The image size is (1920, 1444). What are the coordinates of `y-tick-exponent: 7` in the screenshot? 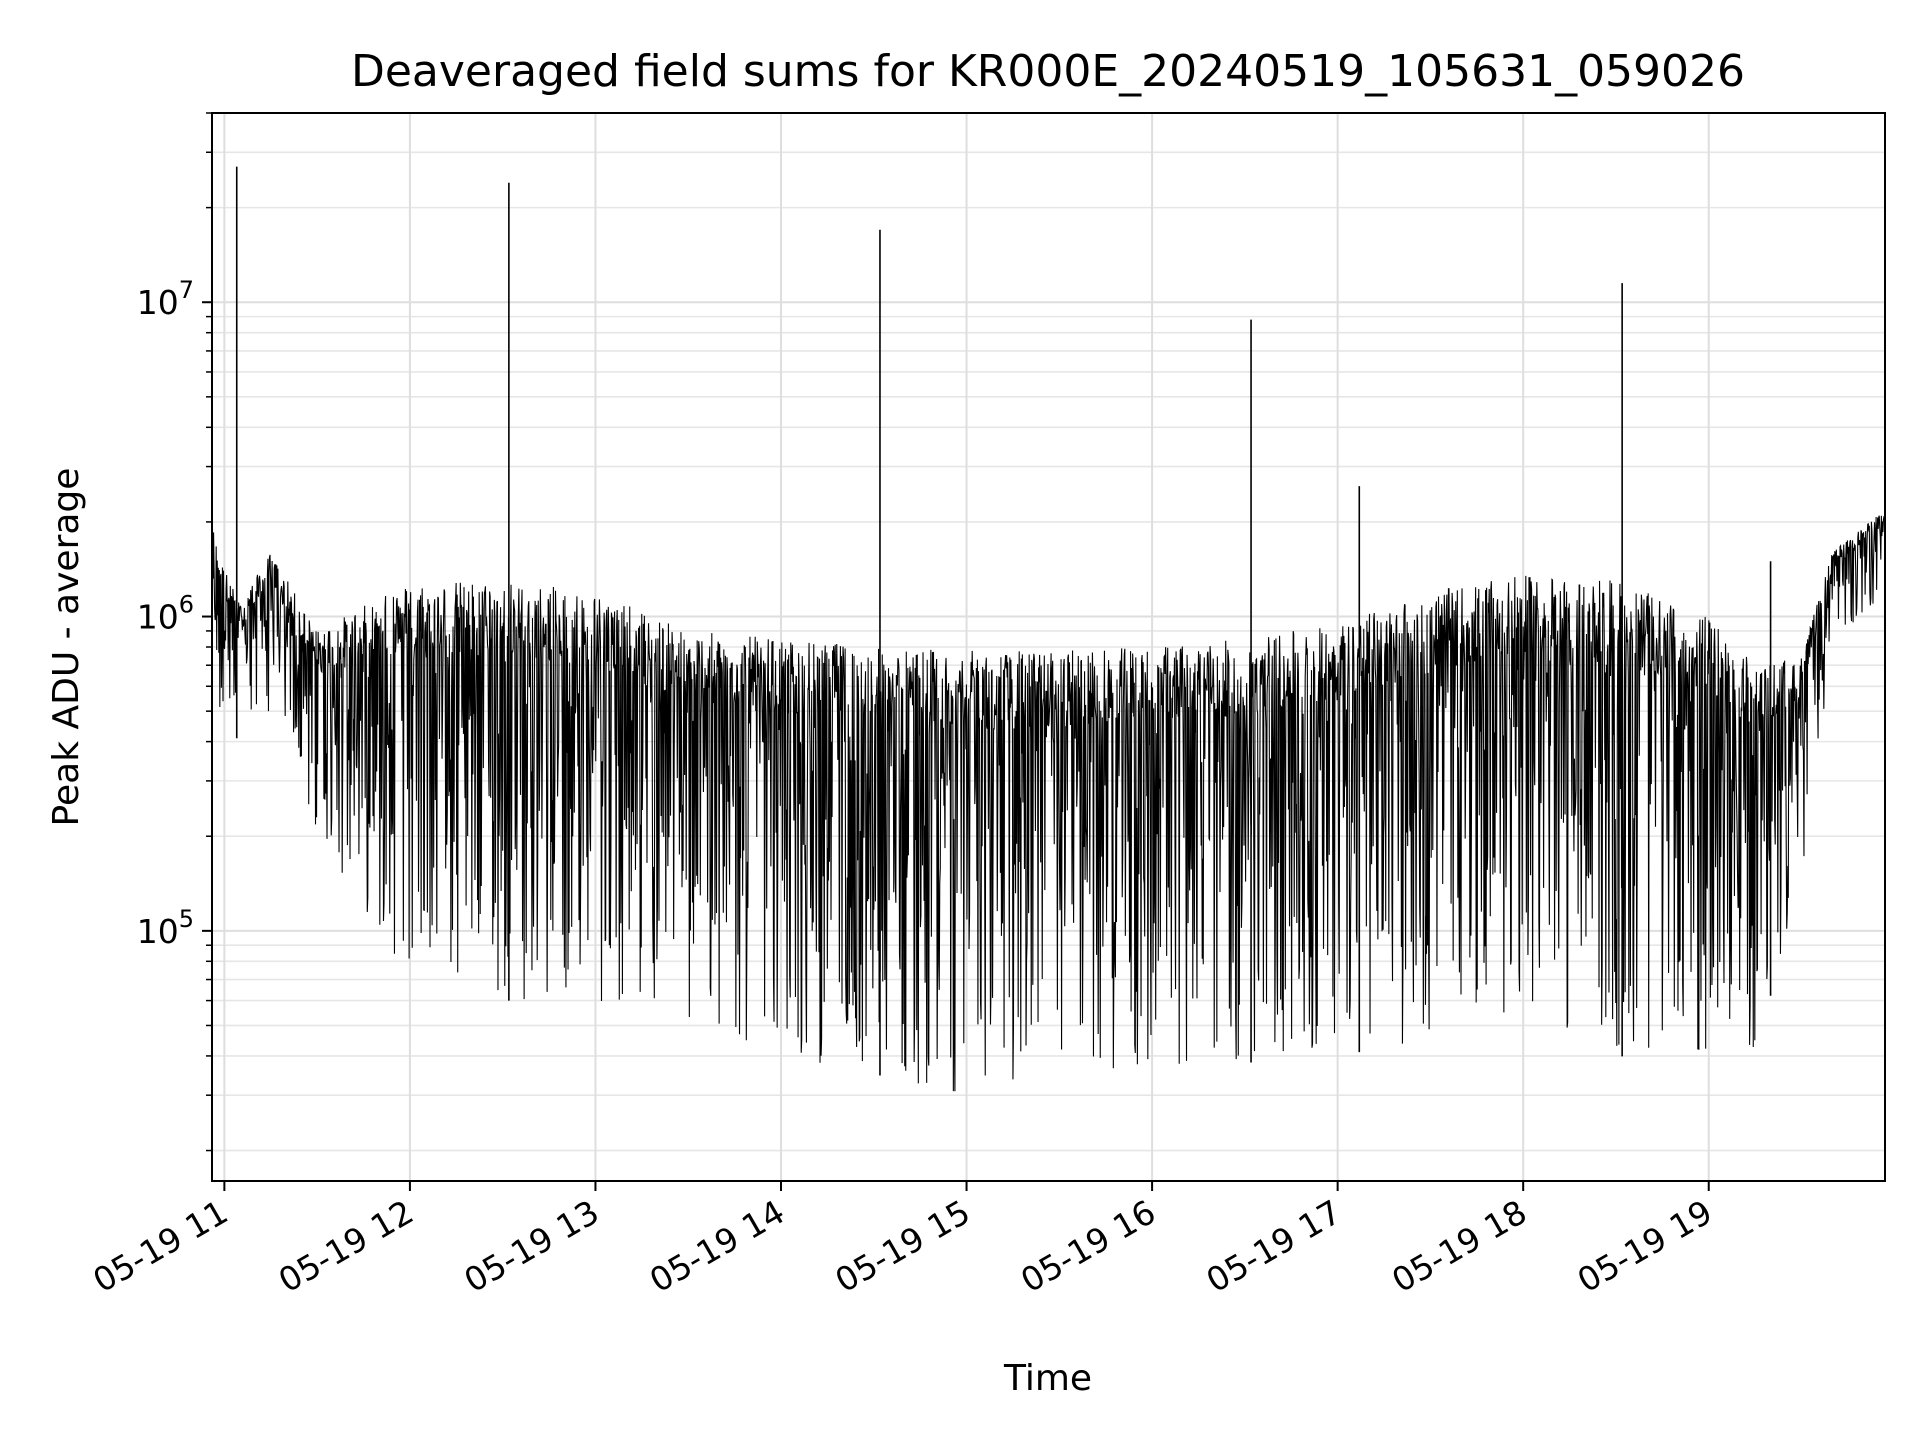 It's located at (186, 290).